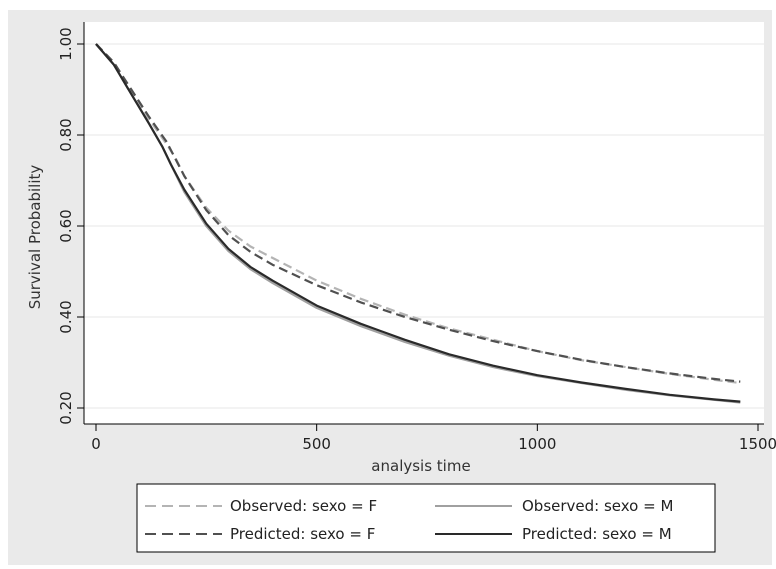 The width and height of the screenshot is (776, 569). What do you see at coordinates (420, 466) in the screenshot?
I see `x-axis-title: analysis time` at bounding box center [420, 466].